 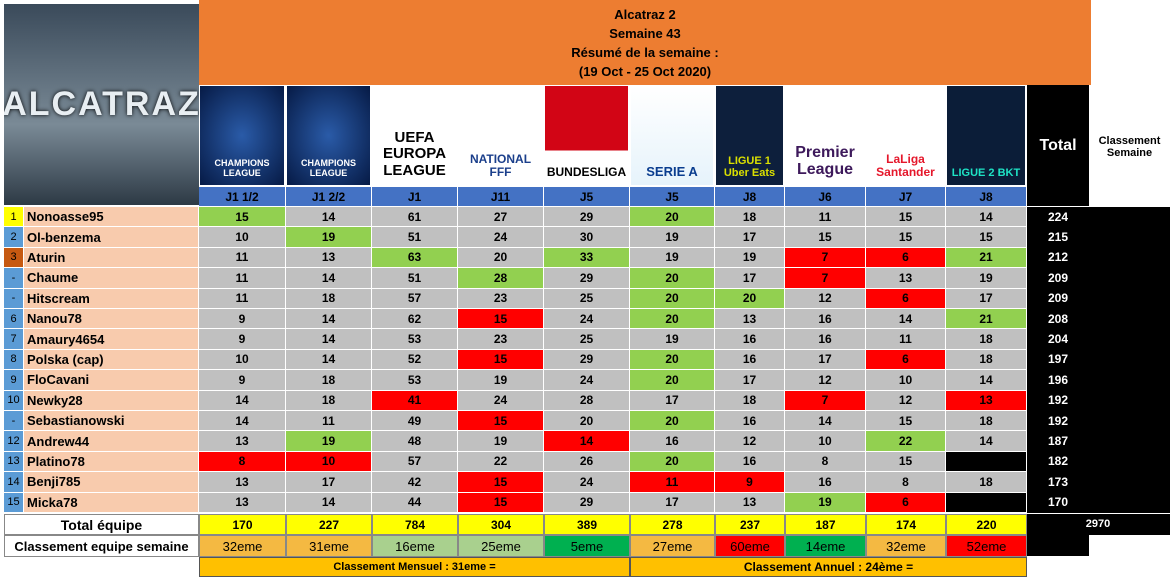 What do you see at coordinates (1058, 462) in the screenshot?
I see `player-total: 182` at bounding box center [1058, 462].